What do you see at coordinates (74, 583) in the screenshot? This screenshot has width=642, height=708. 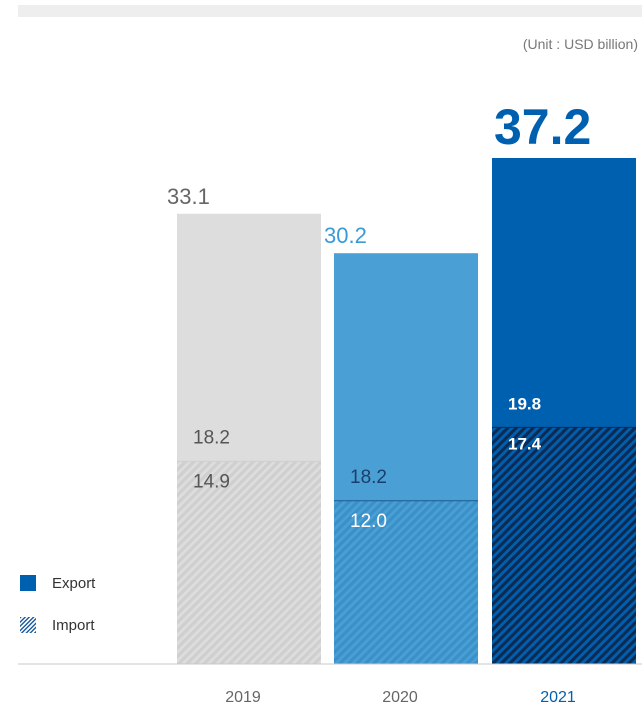 I see `legend-label-export: Export` at bounding box center [74, 583].